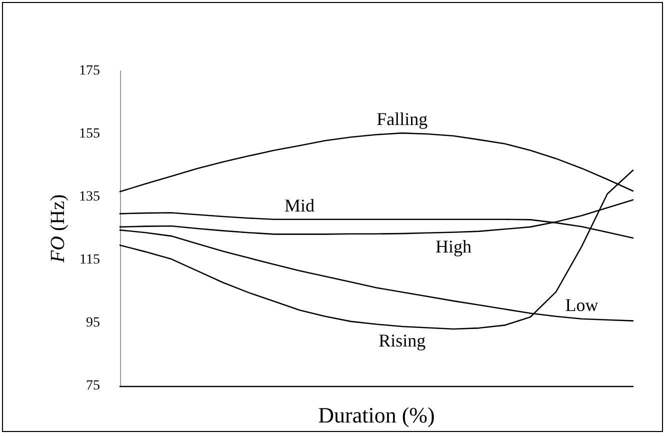 The height and width of the screenshot is (436, 667). Describe the element at coordinates (93, 323) in the screenshot. I see `y-tick-label: 95` at that location.